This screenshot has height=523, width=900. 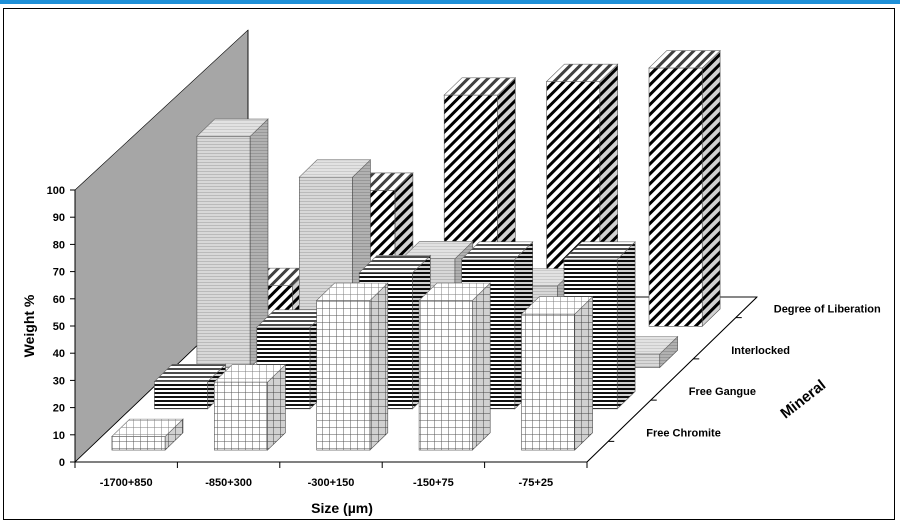 I want to click on y-tick-label: 40, so click(x=59, y=354).